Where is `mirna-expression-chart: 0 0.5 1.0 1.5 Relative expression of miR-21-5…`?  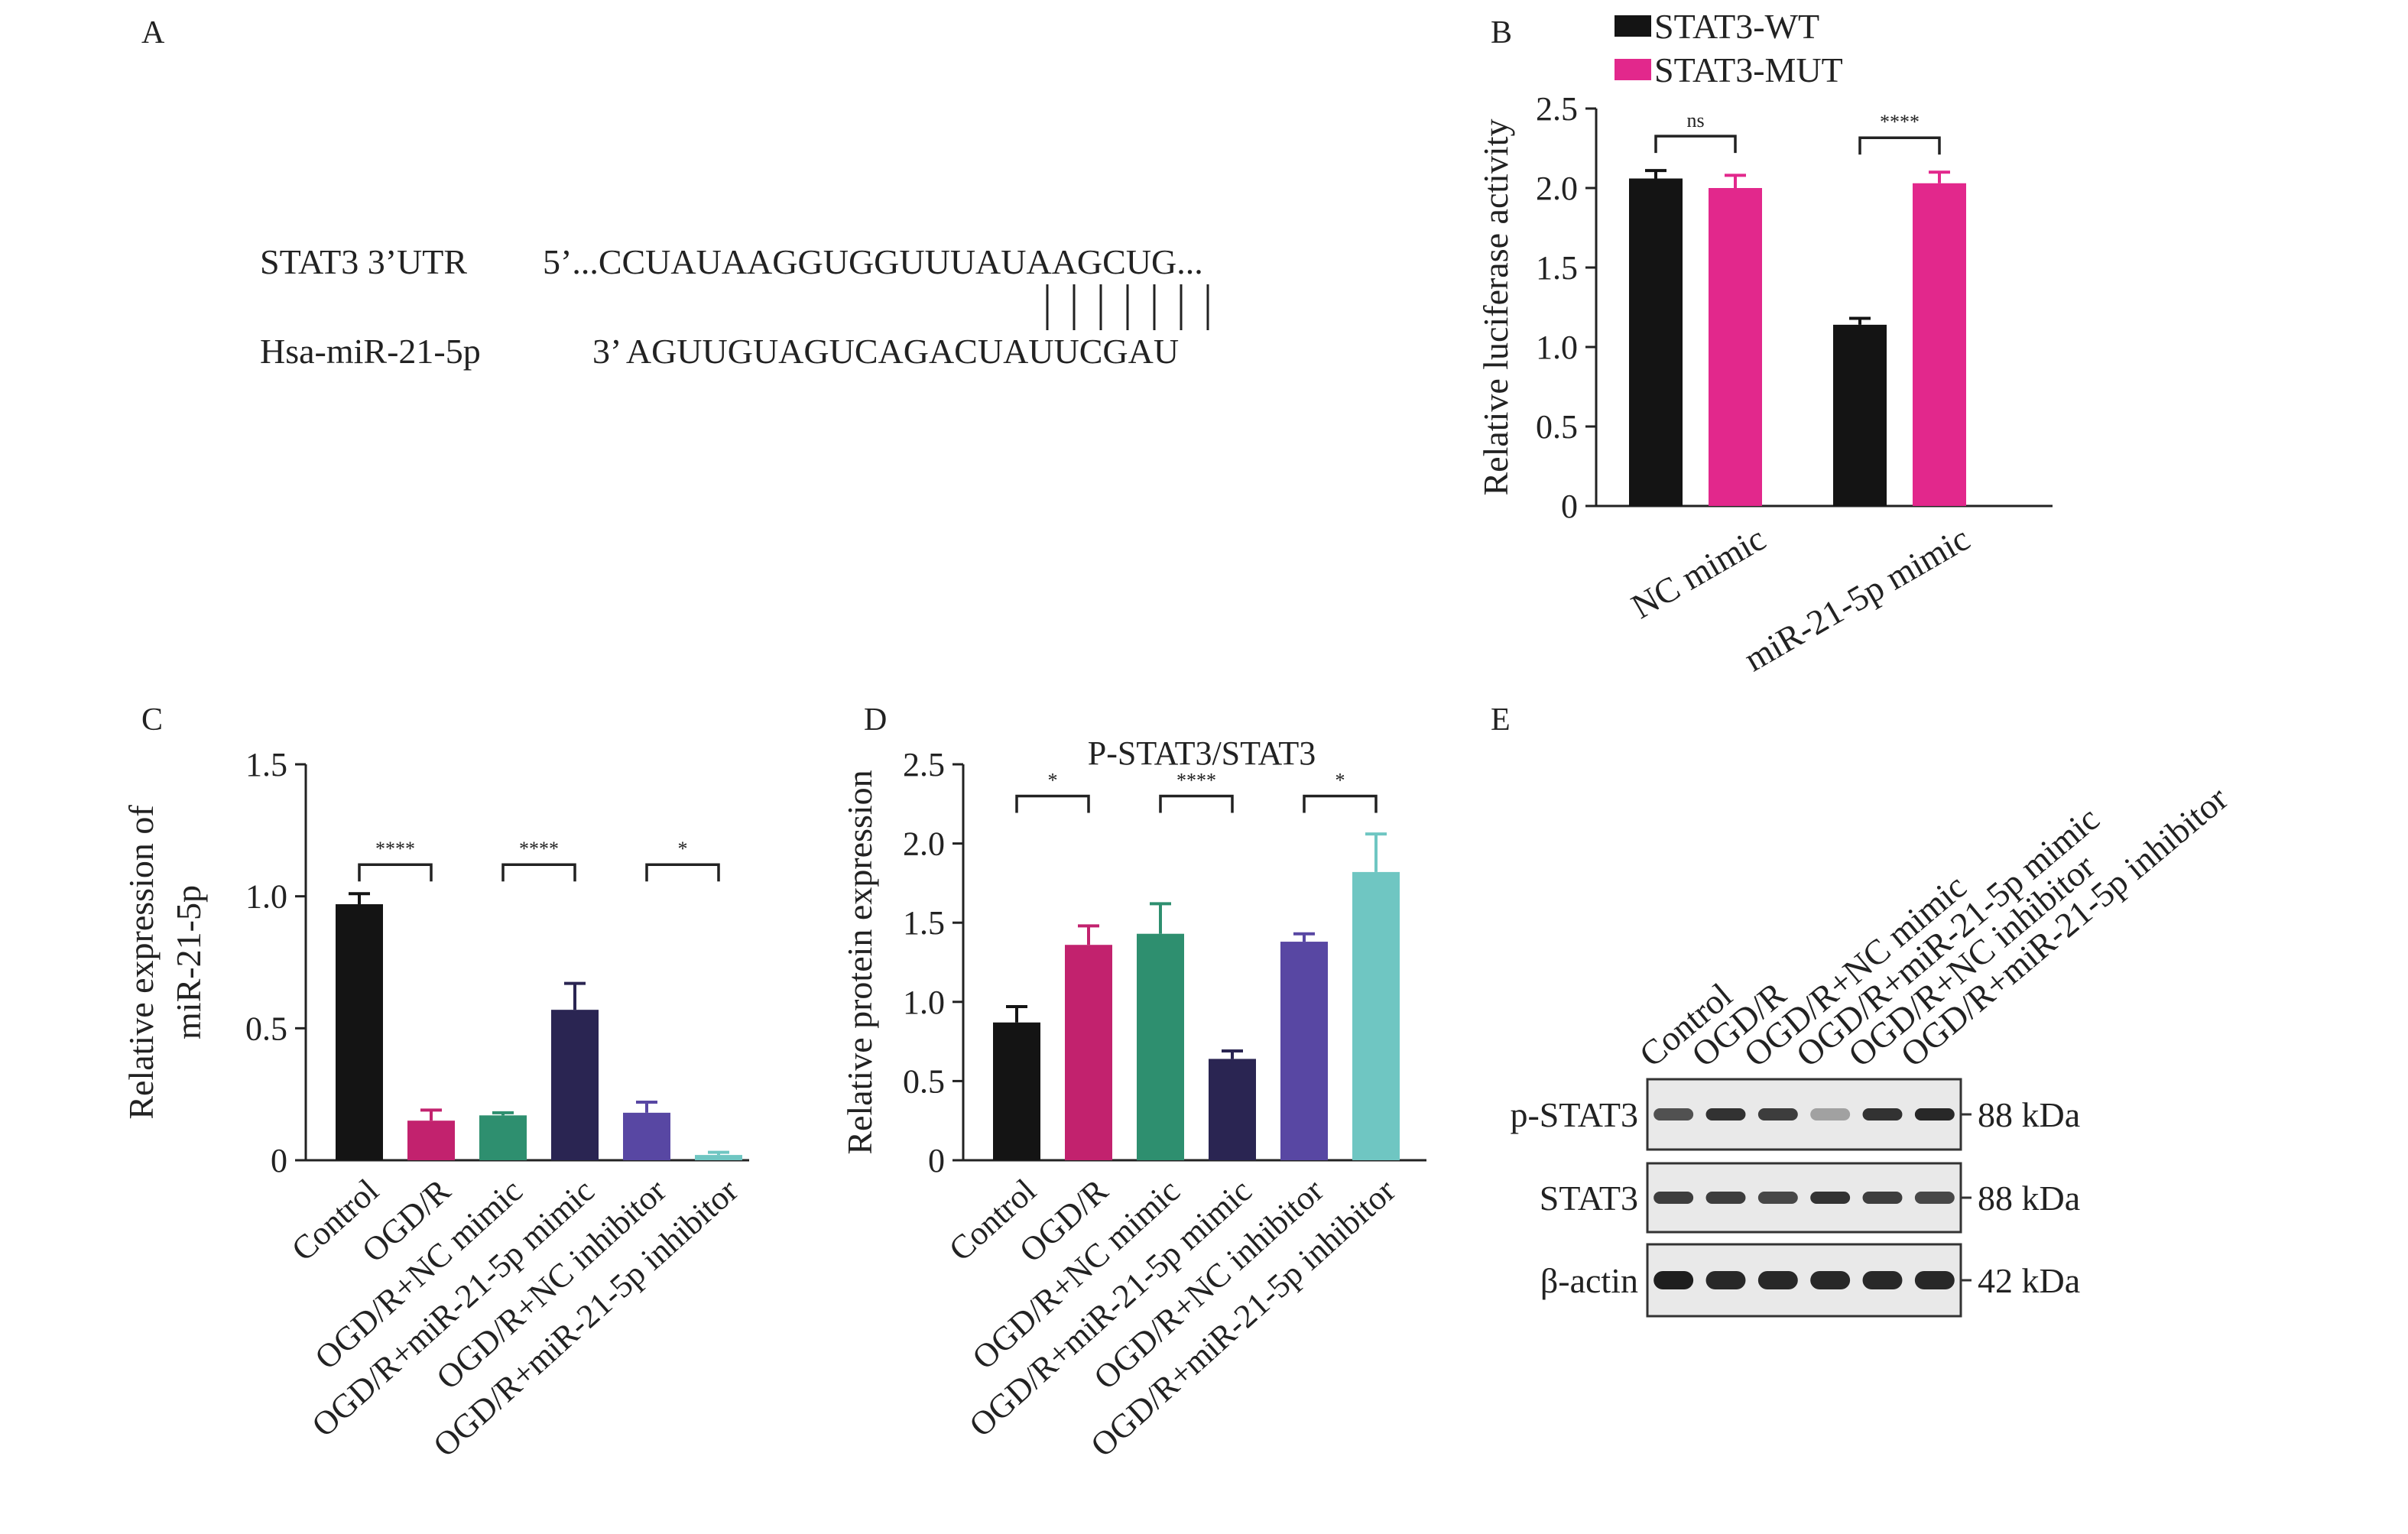 mirna-expression-chart: 0 0.5 1.0 1.5 Relative expression of miR-21-5… is located at coordinates (436, 1105).